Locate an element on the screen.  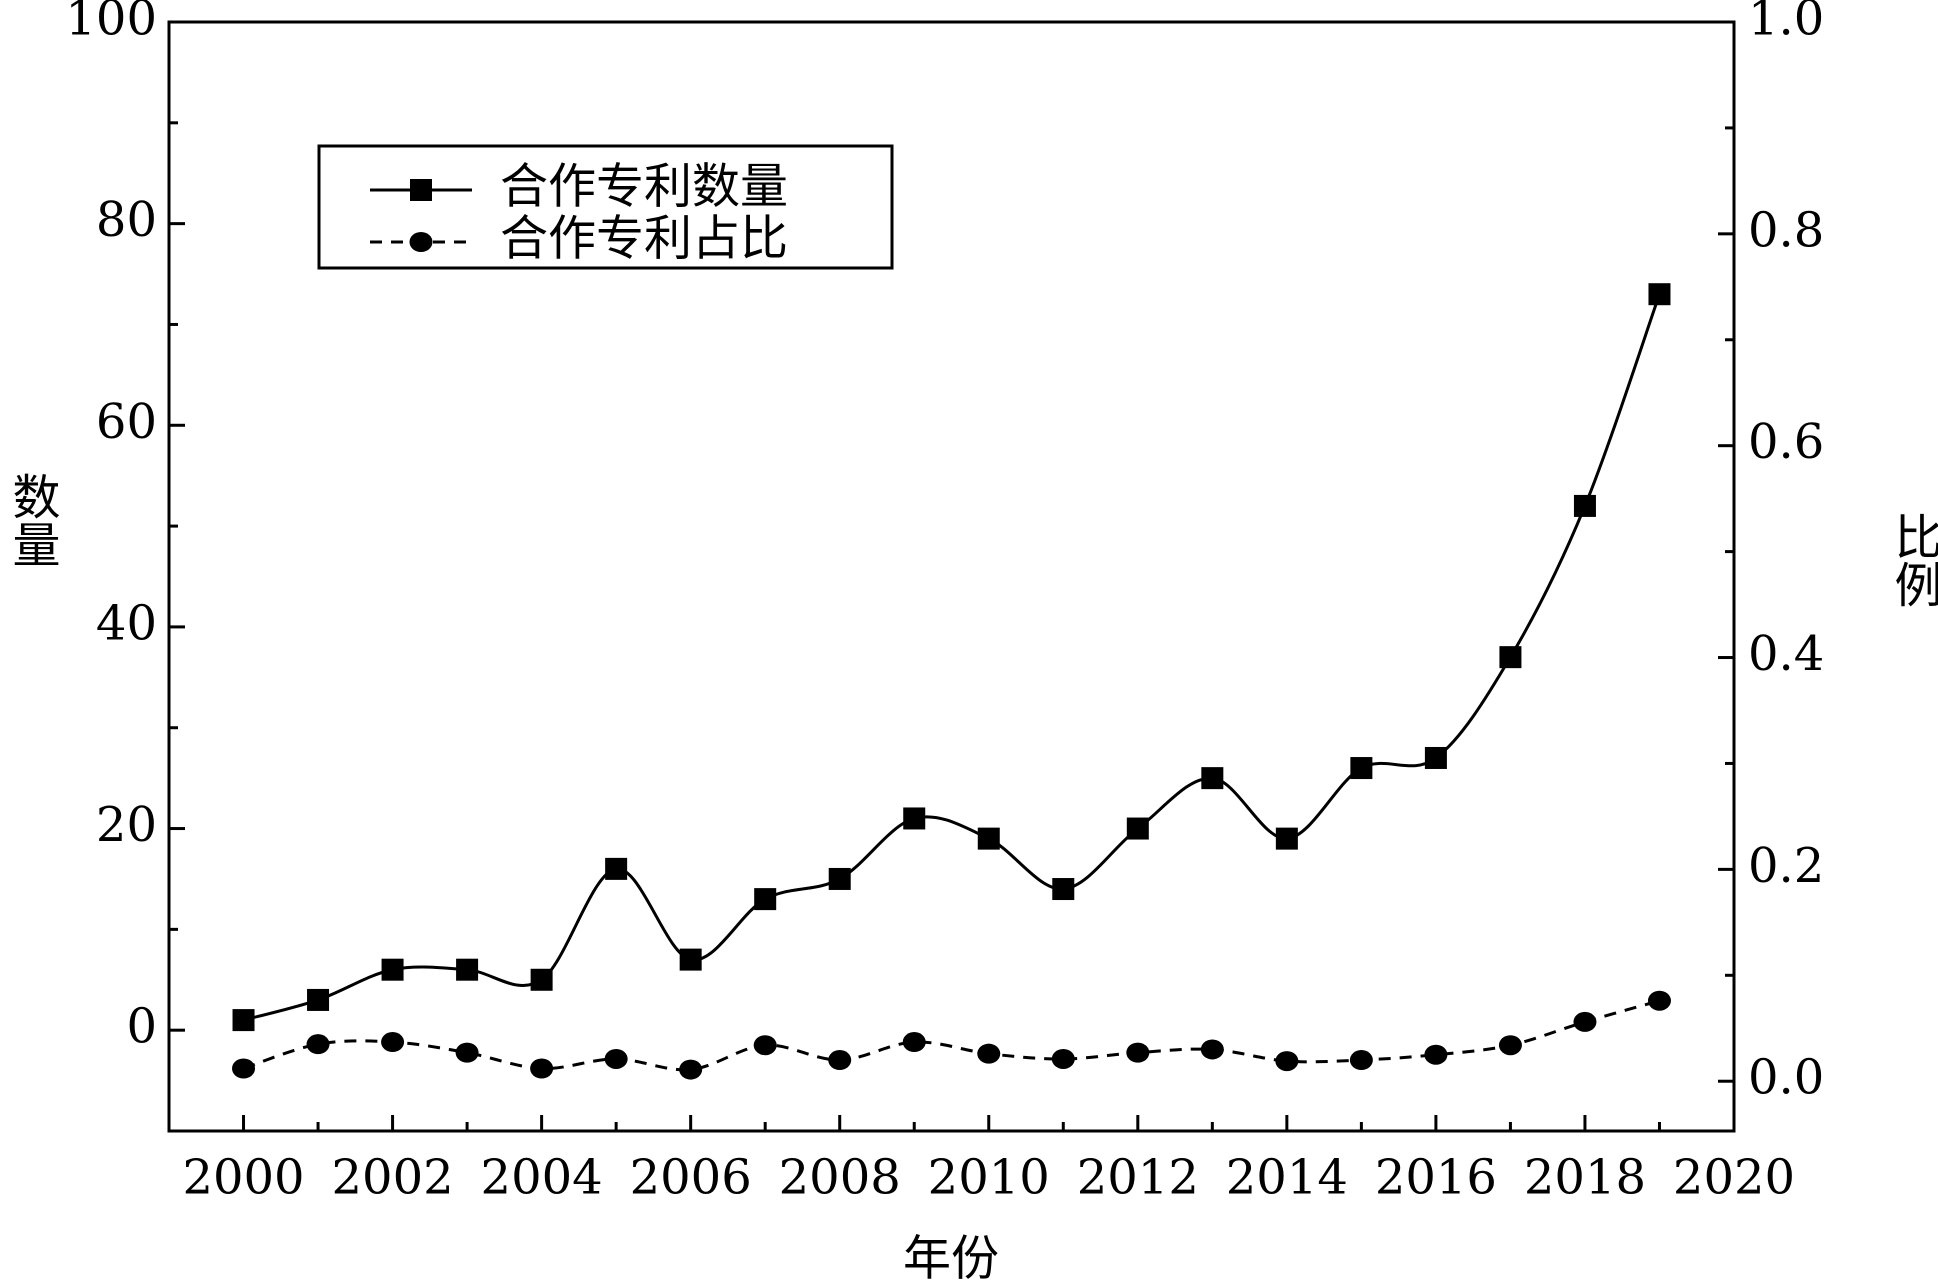
y2-tick-label: 0.2 is located at coordinates (1786, 866).